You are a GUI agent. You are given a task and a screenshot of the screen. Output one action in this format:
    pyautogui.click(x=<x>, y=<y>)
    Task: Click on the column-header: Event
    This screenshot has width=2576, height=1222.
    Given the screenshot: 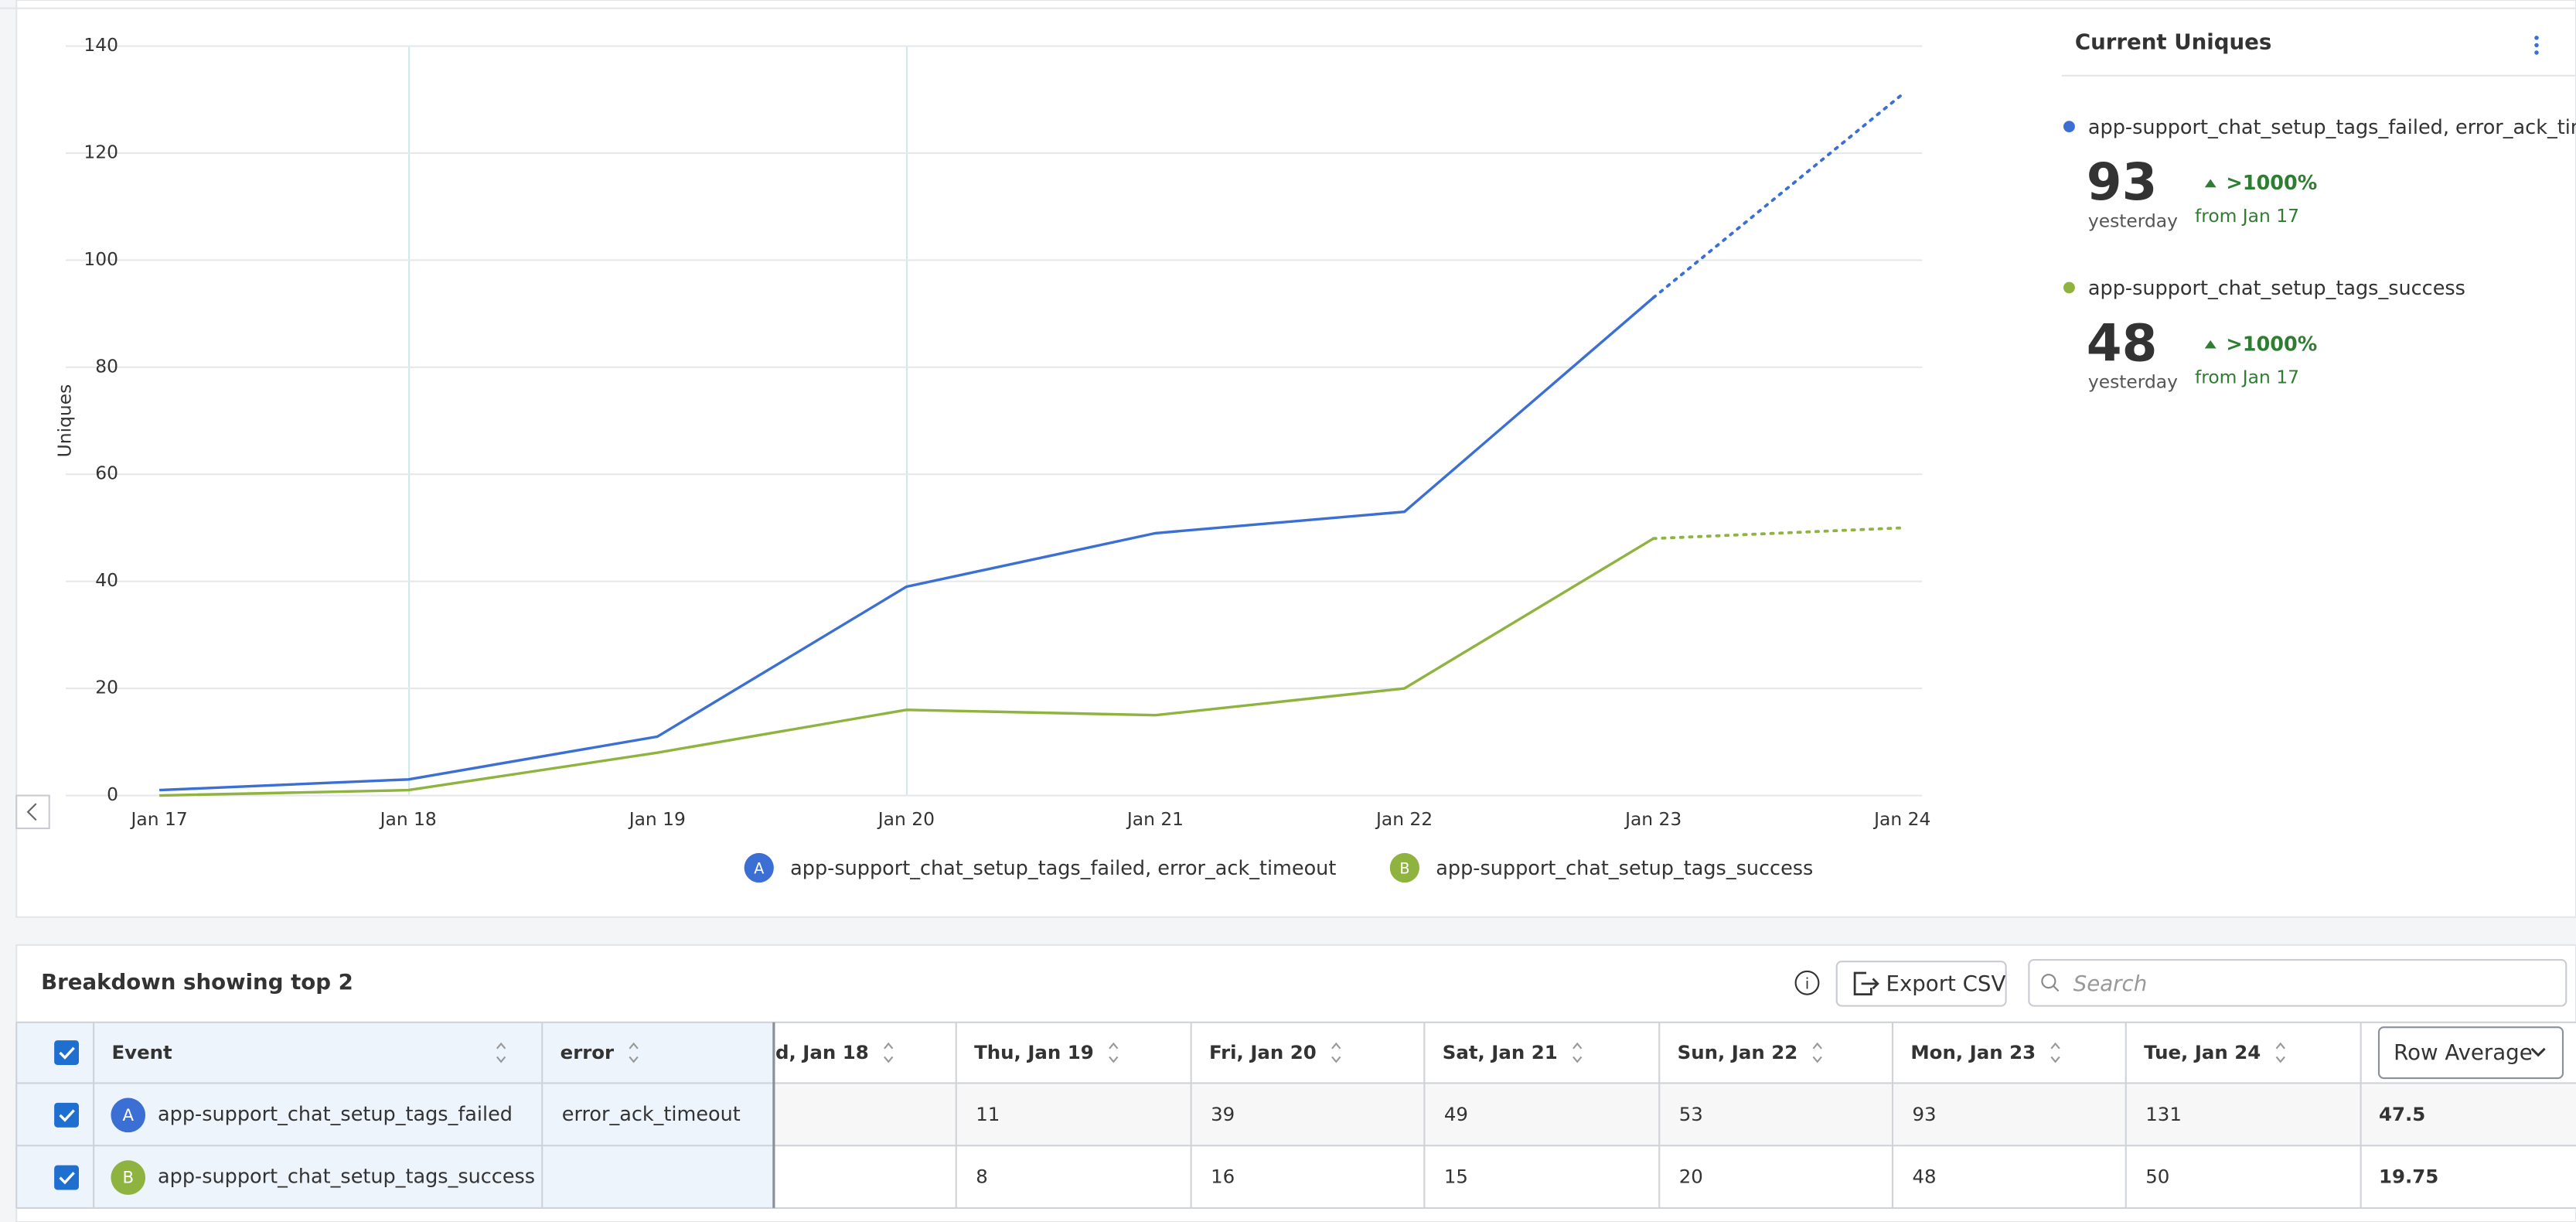 What is the action you would take?
    pyautogui.click(x=142, y=1052)
    